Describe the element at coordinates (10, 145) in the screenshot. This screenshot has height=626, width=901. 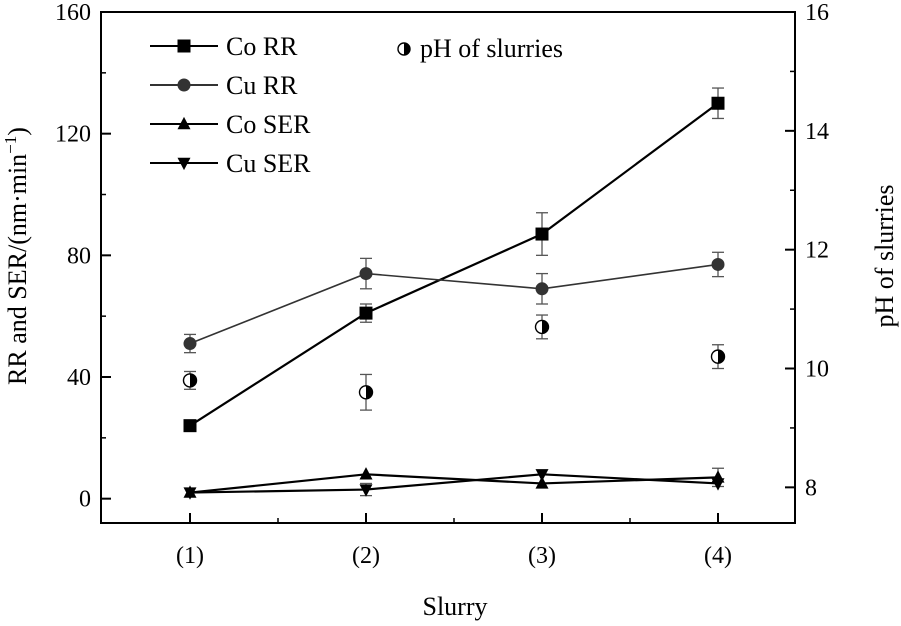
I see `y-axis-left-title-exponent: −1` at that location.